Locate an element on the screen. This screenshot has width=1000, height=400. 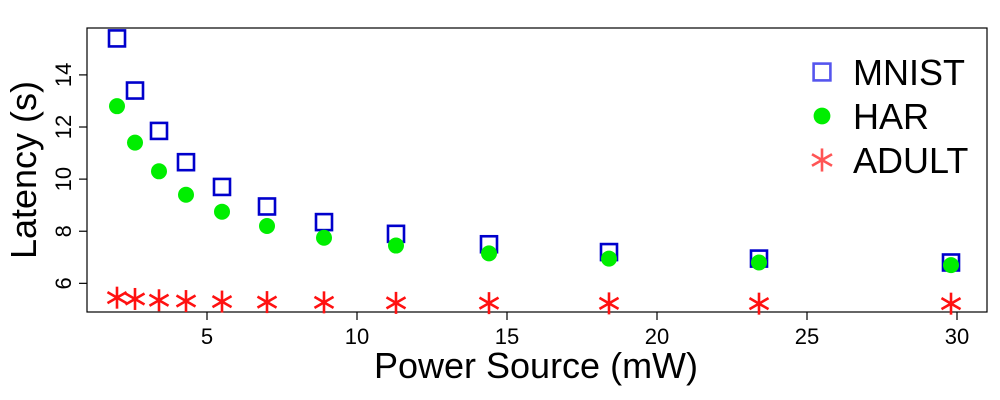
x-axis-title: Power Source (mW) is located at coordinates (536, 365).